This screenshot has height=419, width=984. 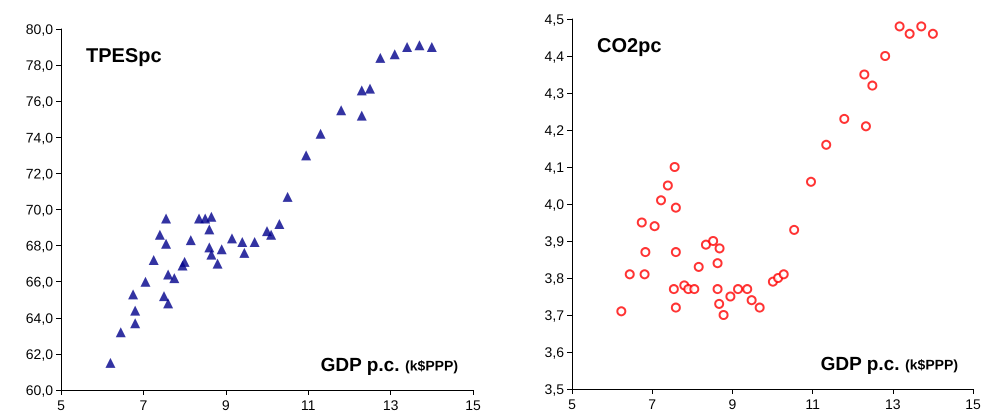 What do you see at coordinates (40, 282) in the screenshot?
I see `y-tick-label: 66,0` at bounding box center [40, 282].